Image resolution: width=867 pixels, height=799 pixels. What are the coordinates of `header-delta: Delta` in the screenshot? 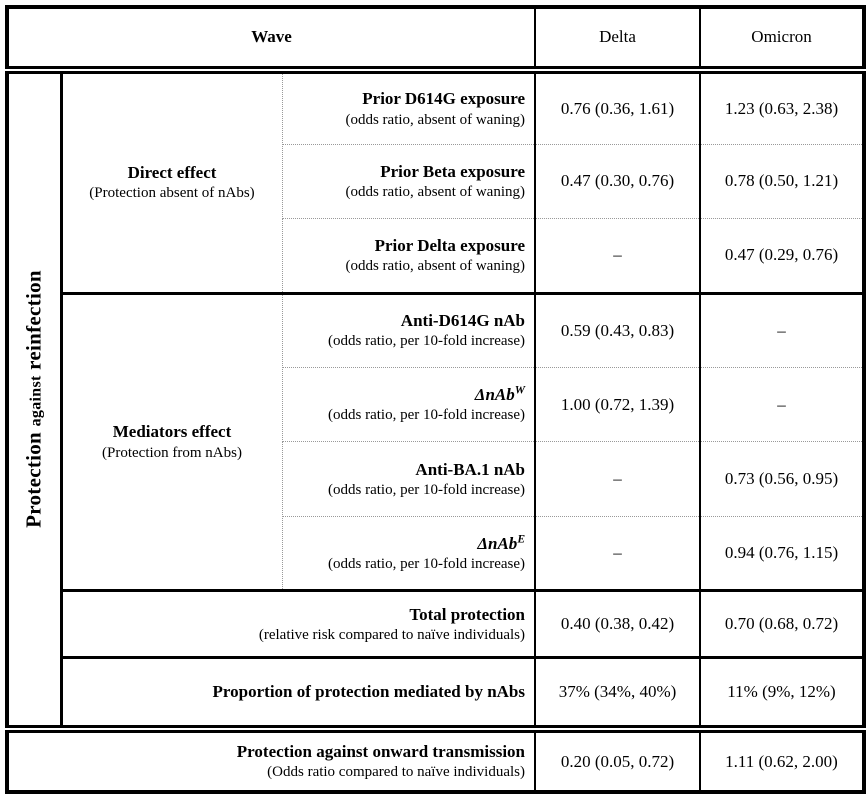 It's located at (618, 40).